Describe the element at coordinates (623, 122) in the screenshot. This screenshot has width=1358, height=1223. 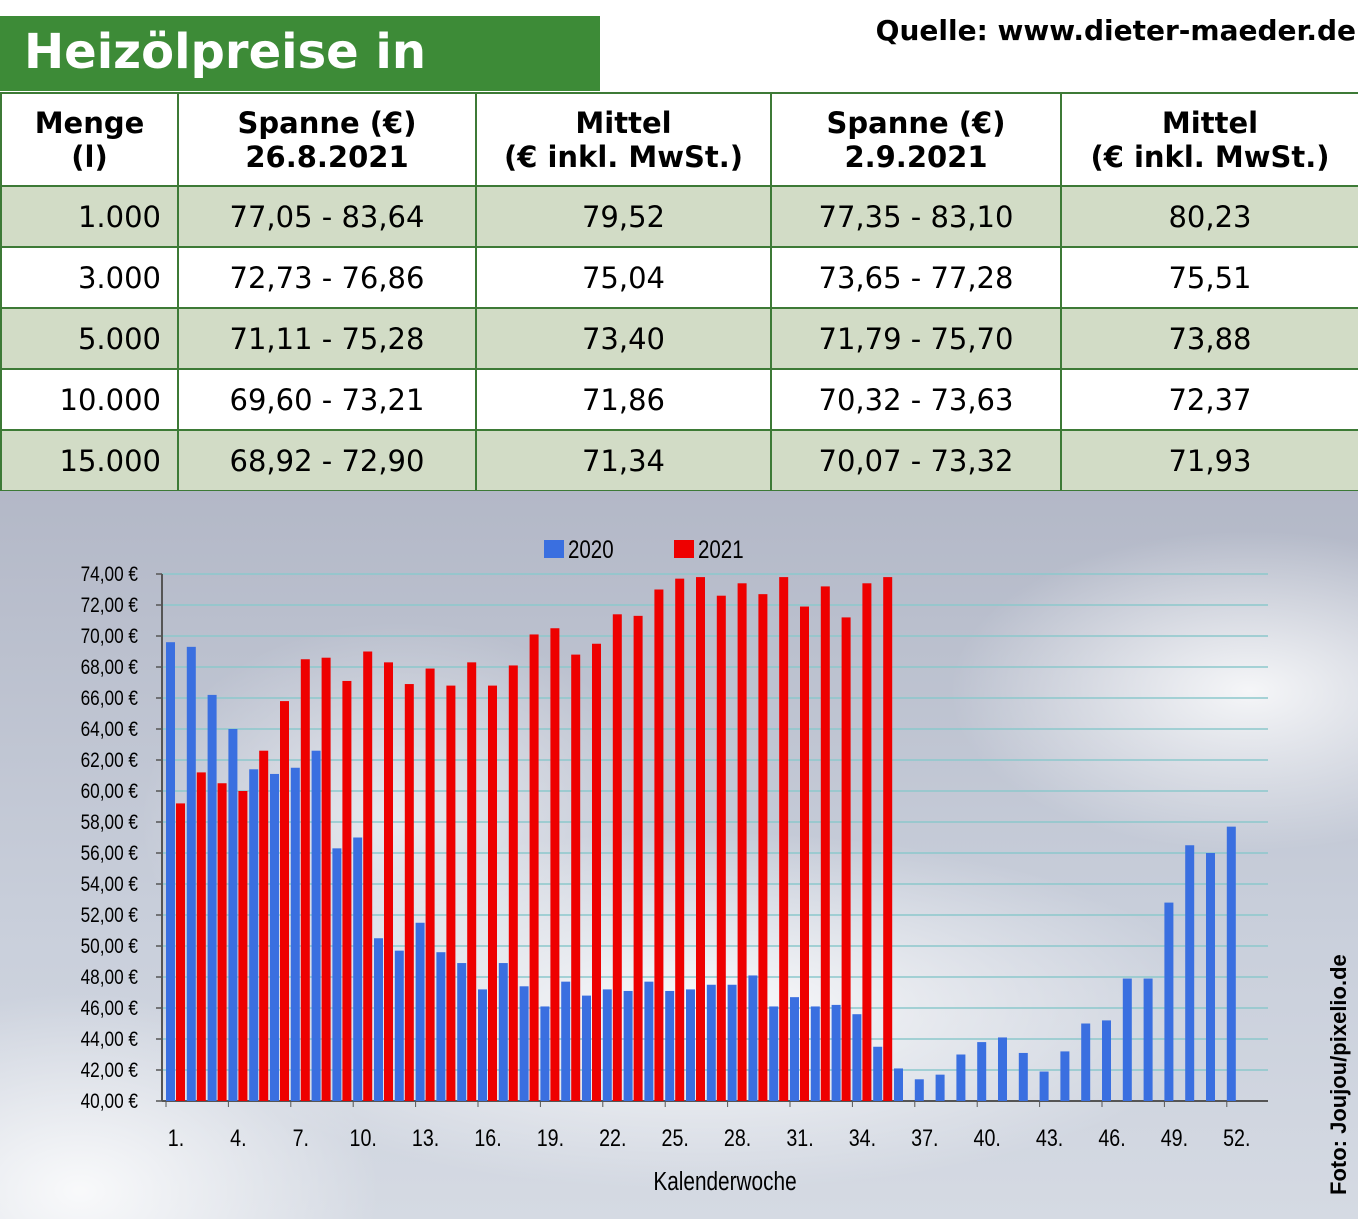
I see `header-line: Mittel` at that location.